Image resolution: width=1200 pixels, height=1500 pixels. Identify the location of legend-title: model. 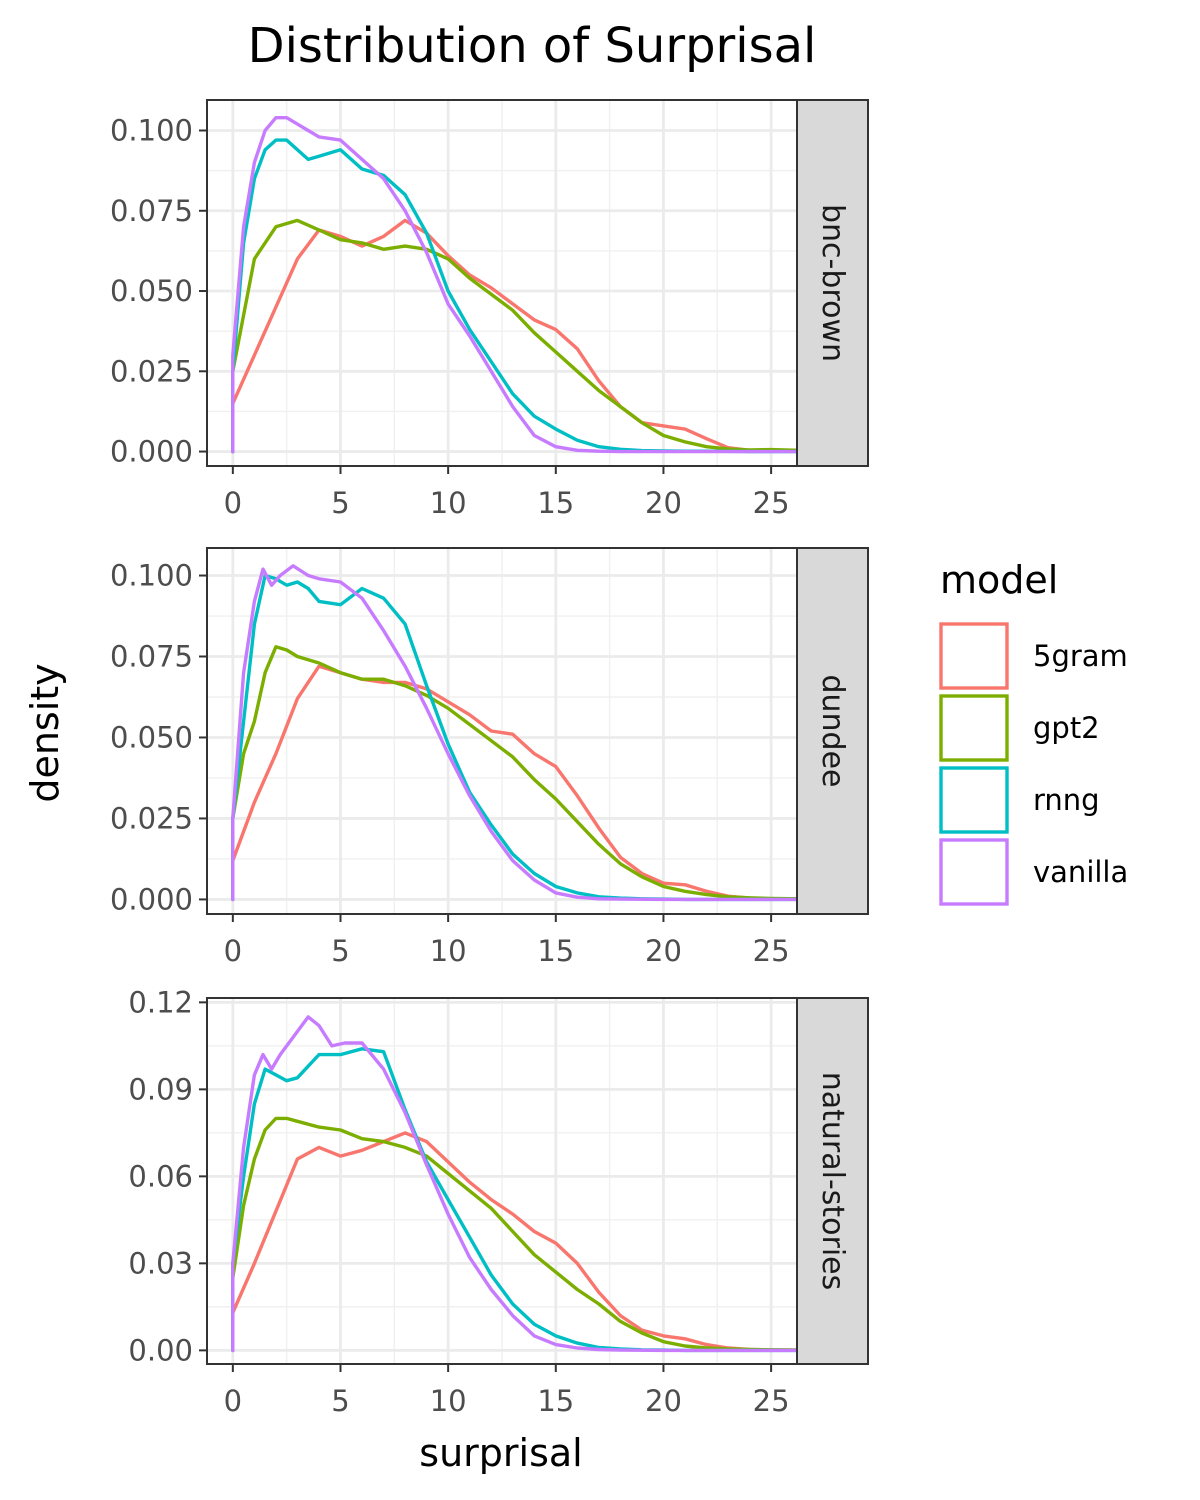
(999, 580).